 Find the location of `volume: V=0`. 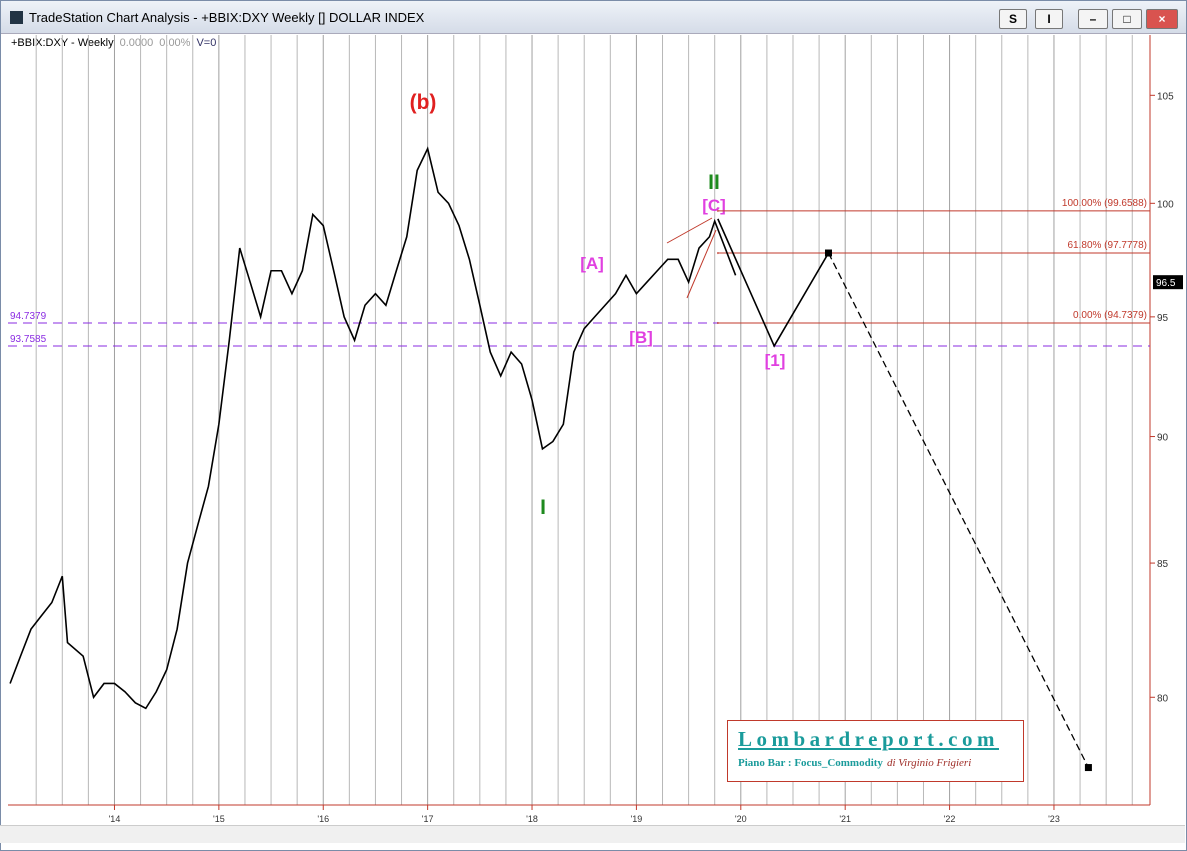

volume: V=0 is located at coordinates (206, 43).